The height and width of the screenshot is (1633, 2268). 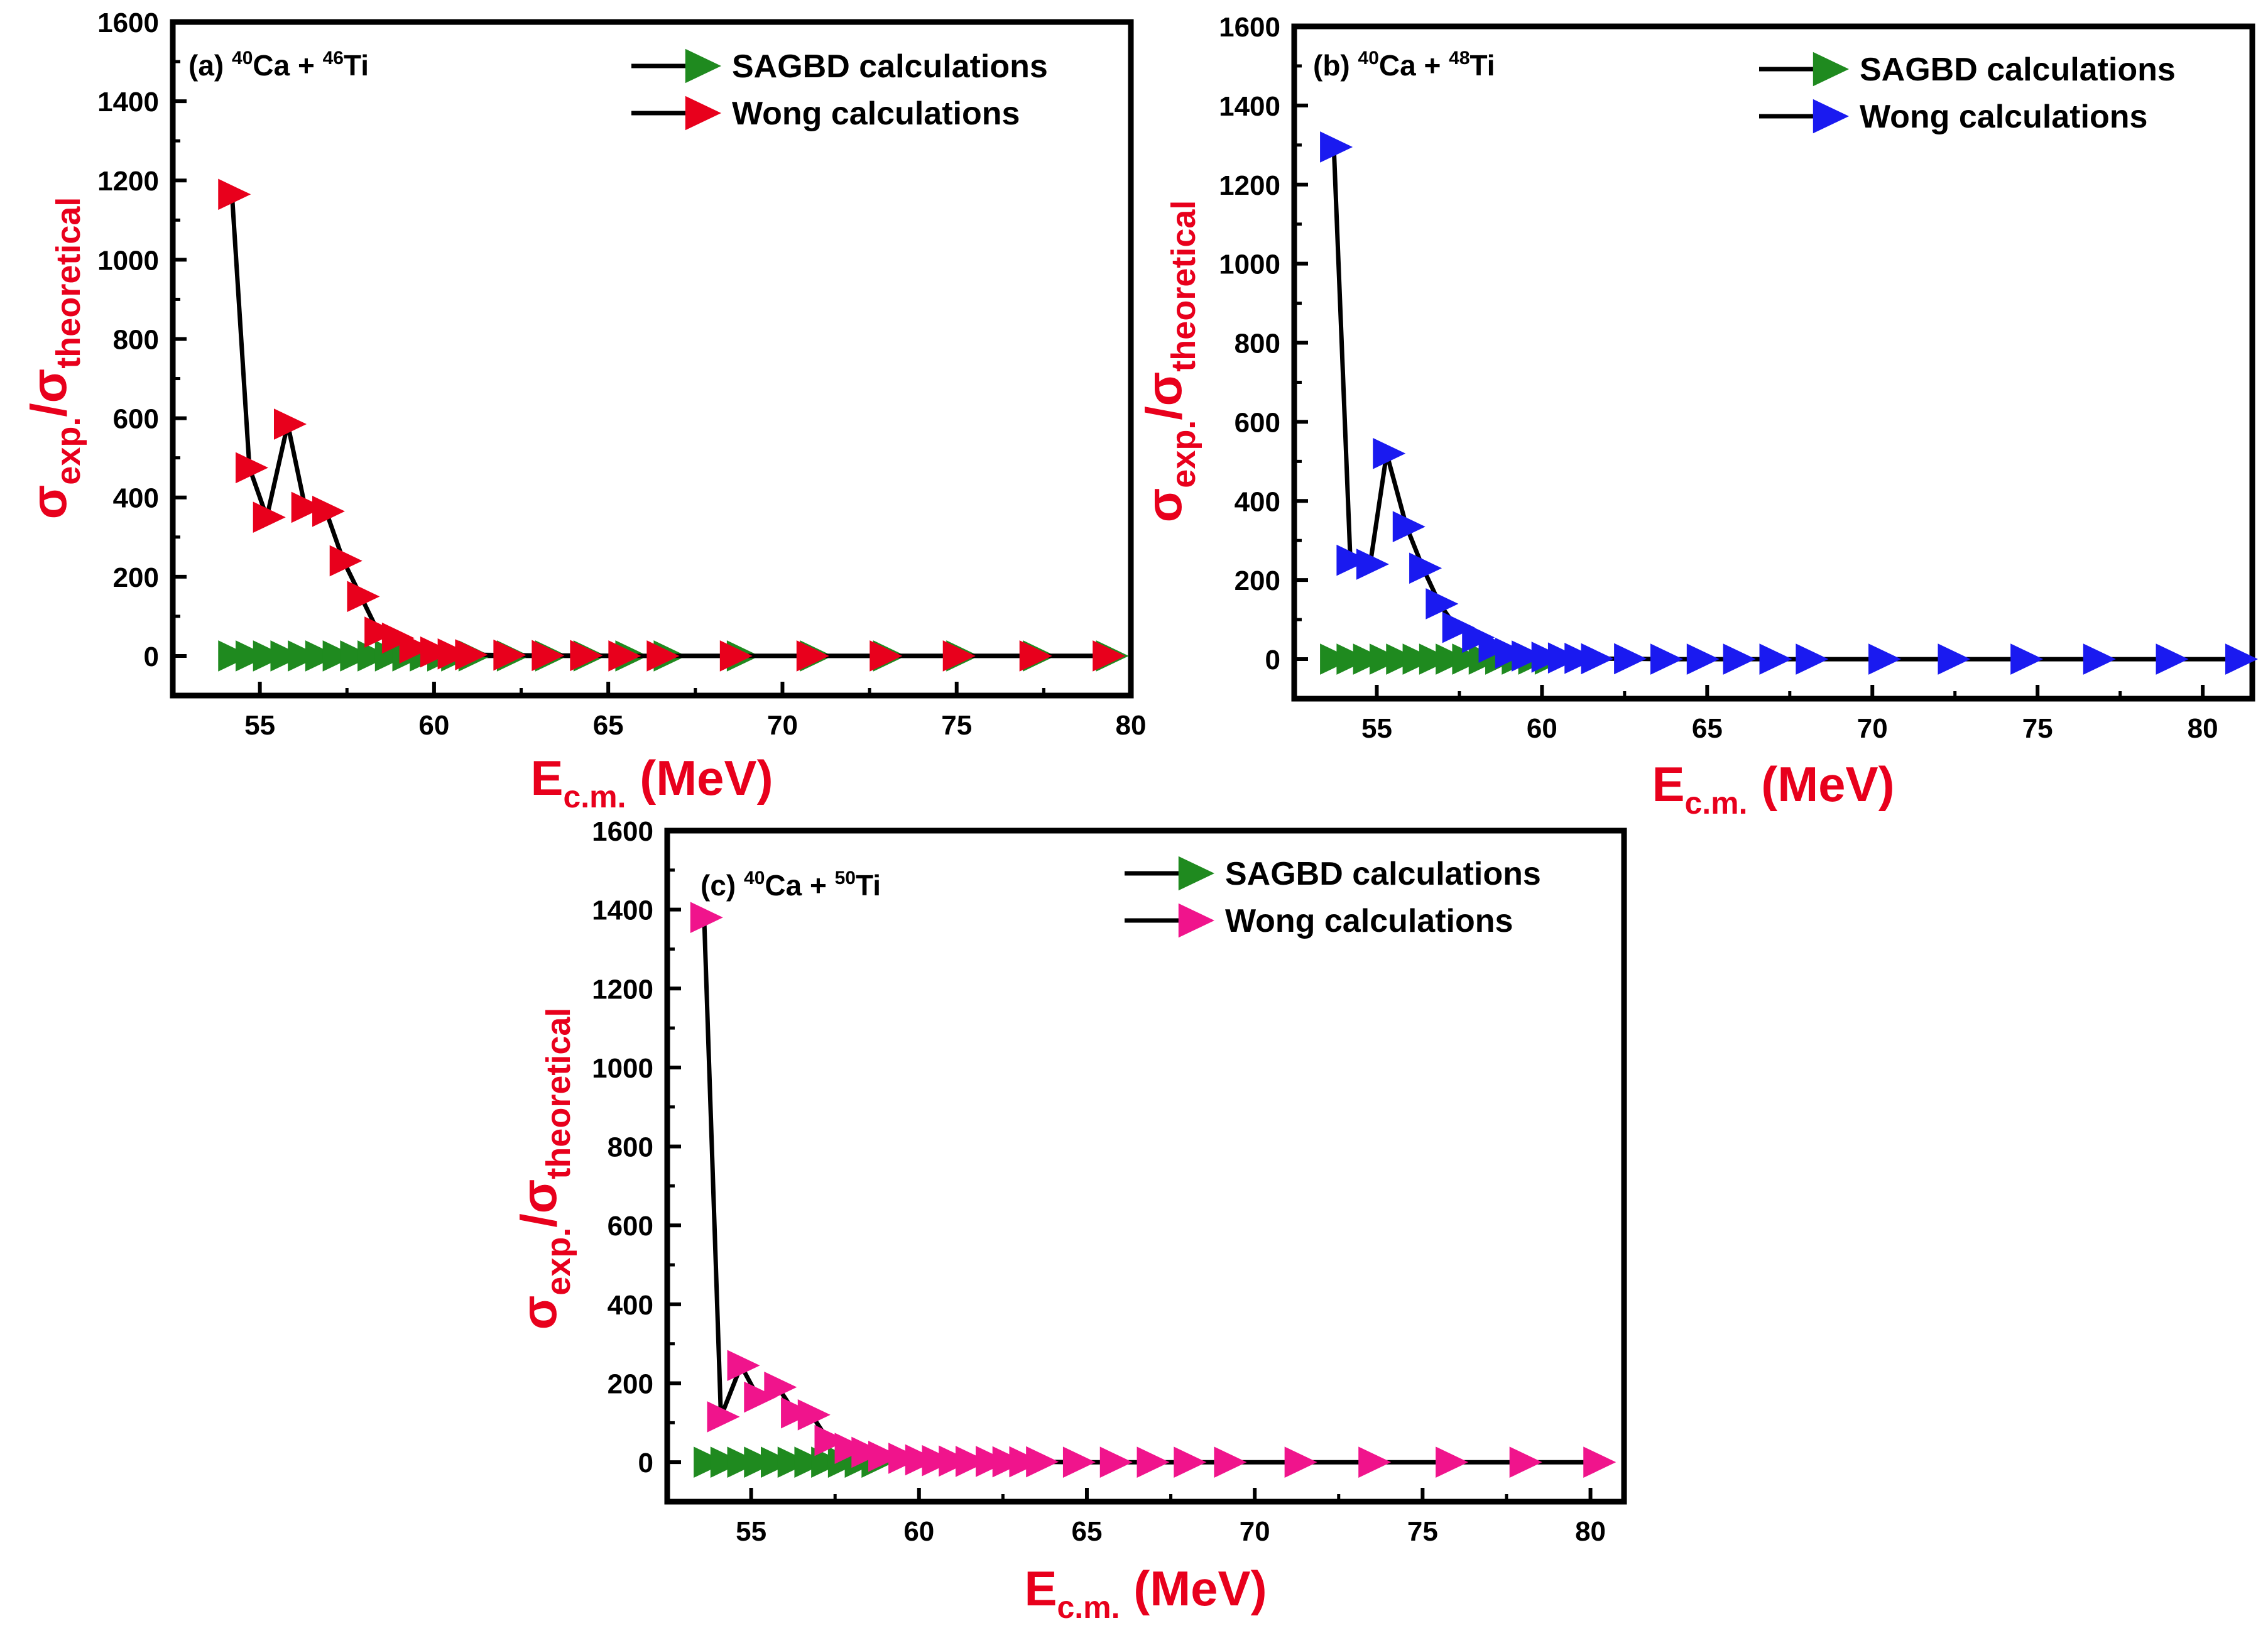 What do you see at coordinates (334, 58) in the screenshot?
I see `mass-number: 46` at bounding box center [334, 58].